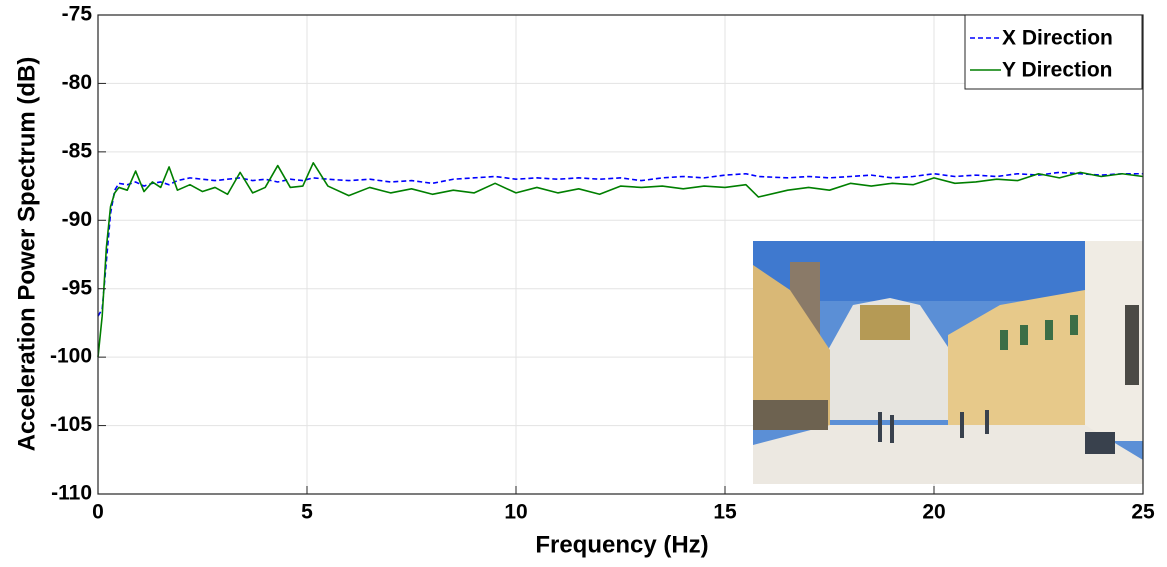  What do you see at coordinates (725, 512) in the screenshot?
I see `x-tick-label: 15` at bounding box center [725, 512].